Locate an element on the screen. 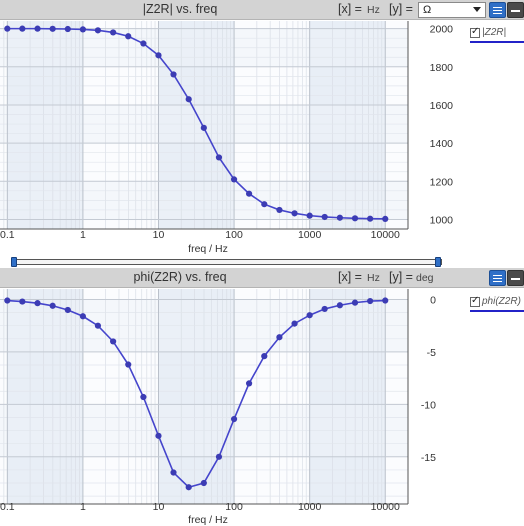 The height and width of the screenshot is (526, 524). x-tick-label: 100 is located at coordinates (234, 507).